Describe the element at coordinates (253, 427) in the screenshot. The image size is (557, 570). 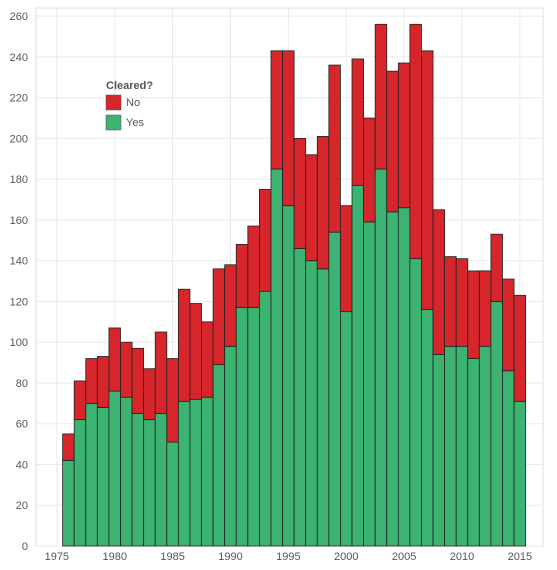
I see `bar-yes-1992` at that location.